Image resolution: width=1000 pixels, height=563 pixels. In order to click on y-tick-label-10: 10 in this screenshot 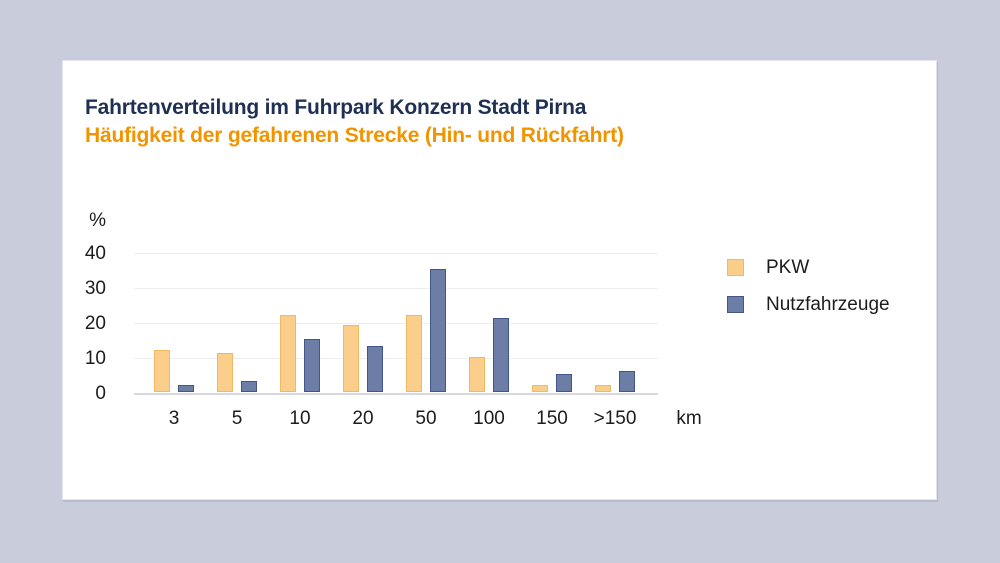, I will do `click(95, 358)`.